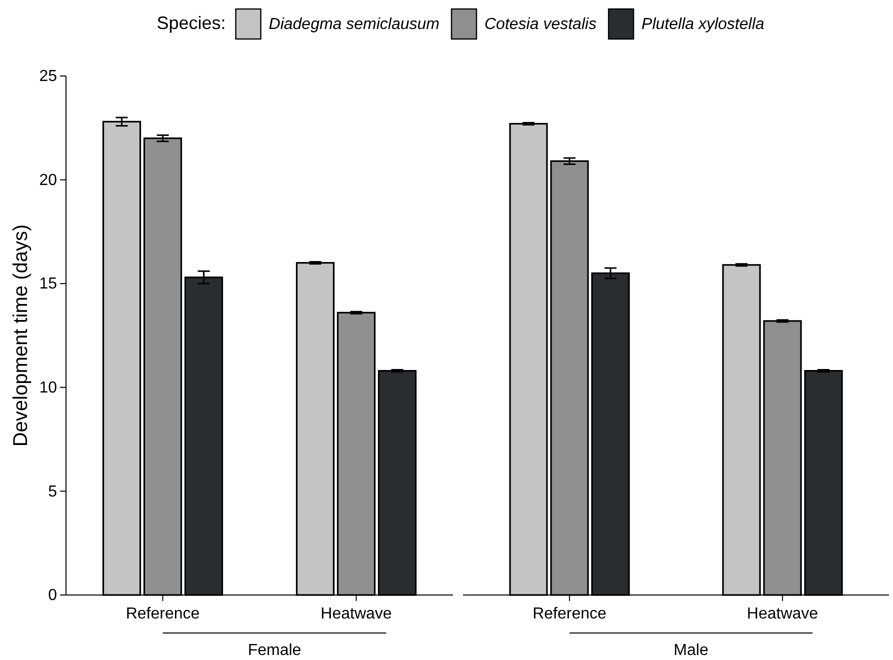  Describe the element at coordinates (21, 335) in the screenshot. I see `y-axis-title: Development time (days)` at that location.